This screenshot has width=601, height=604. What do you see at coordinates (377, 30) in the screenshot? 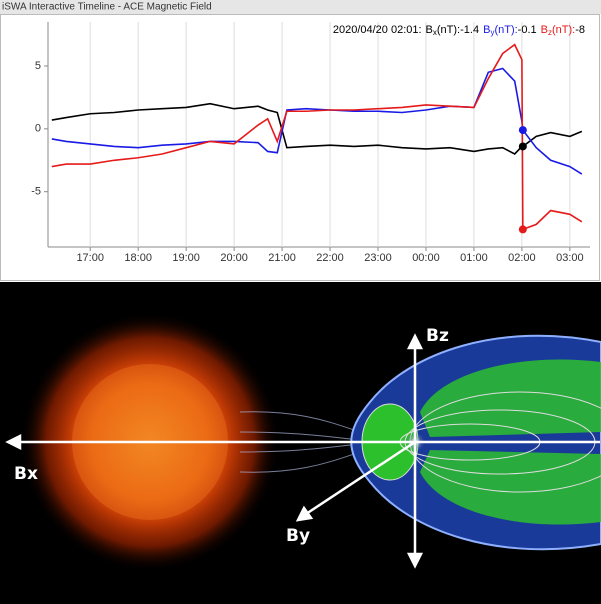
I see `readout-timestamp: 2020/04/20 02:01:` at bounding box center [377, 30].